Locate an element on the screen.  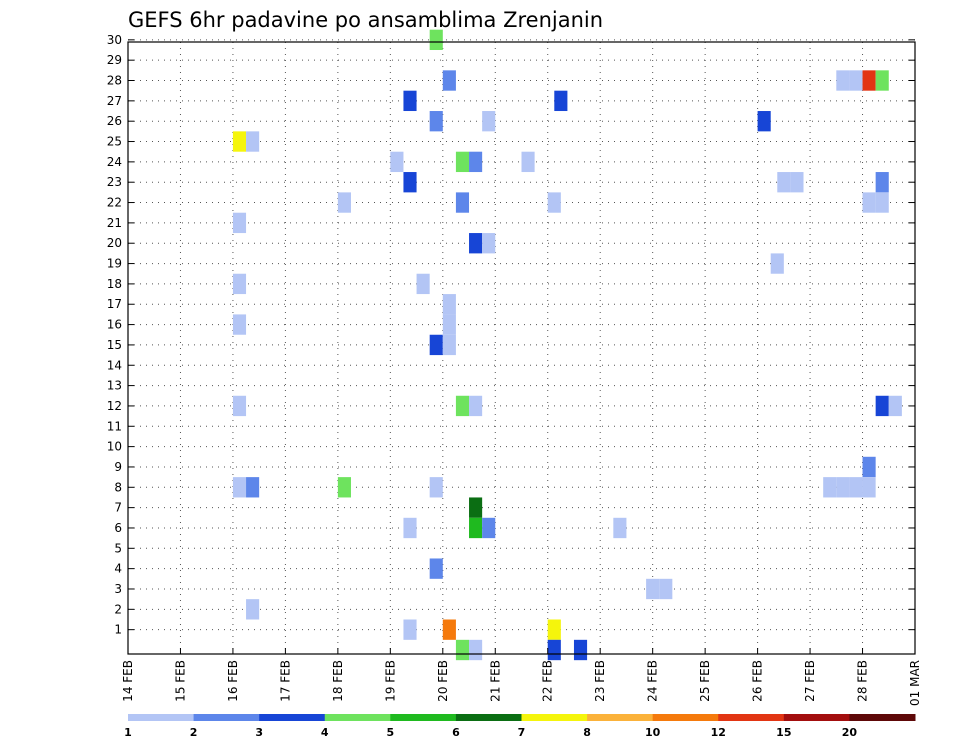
colorbar-label: 1 is located at coordinates (128, 732).